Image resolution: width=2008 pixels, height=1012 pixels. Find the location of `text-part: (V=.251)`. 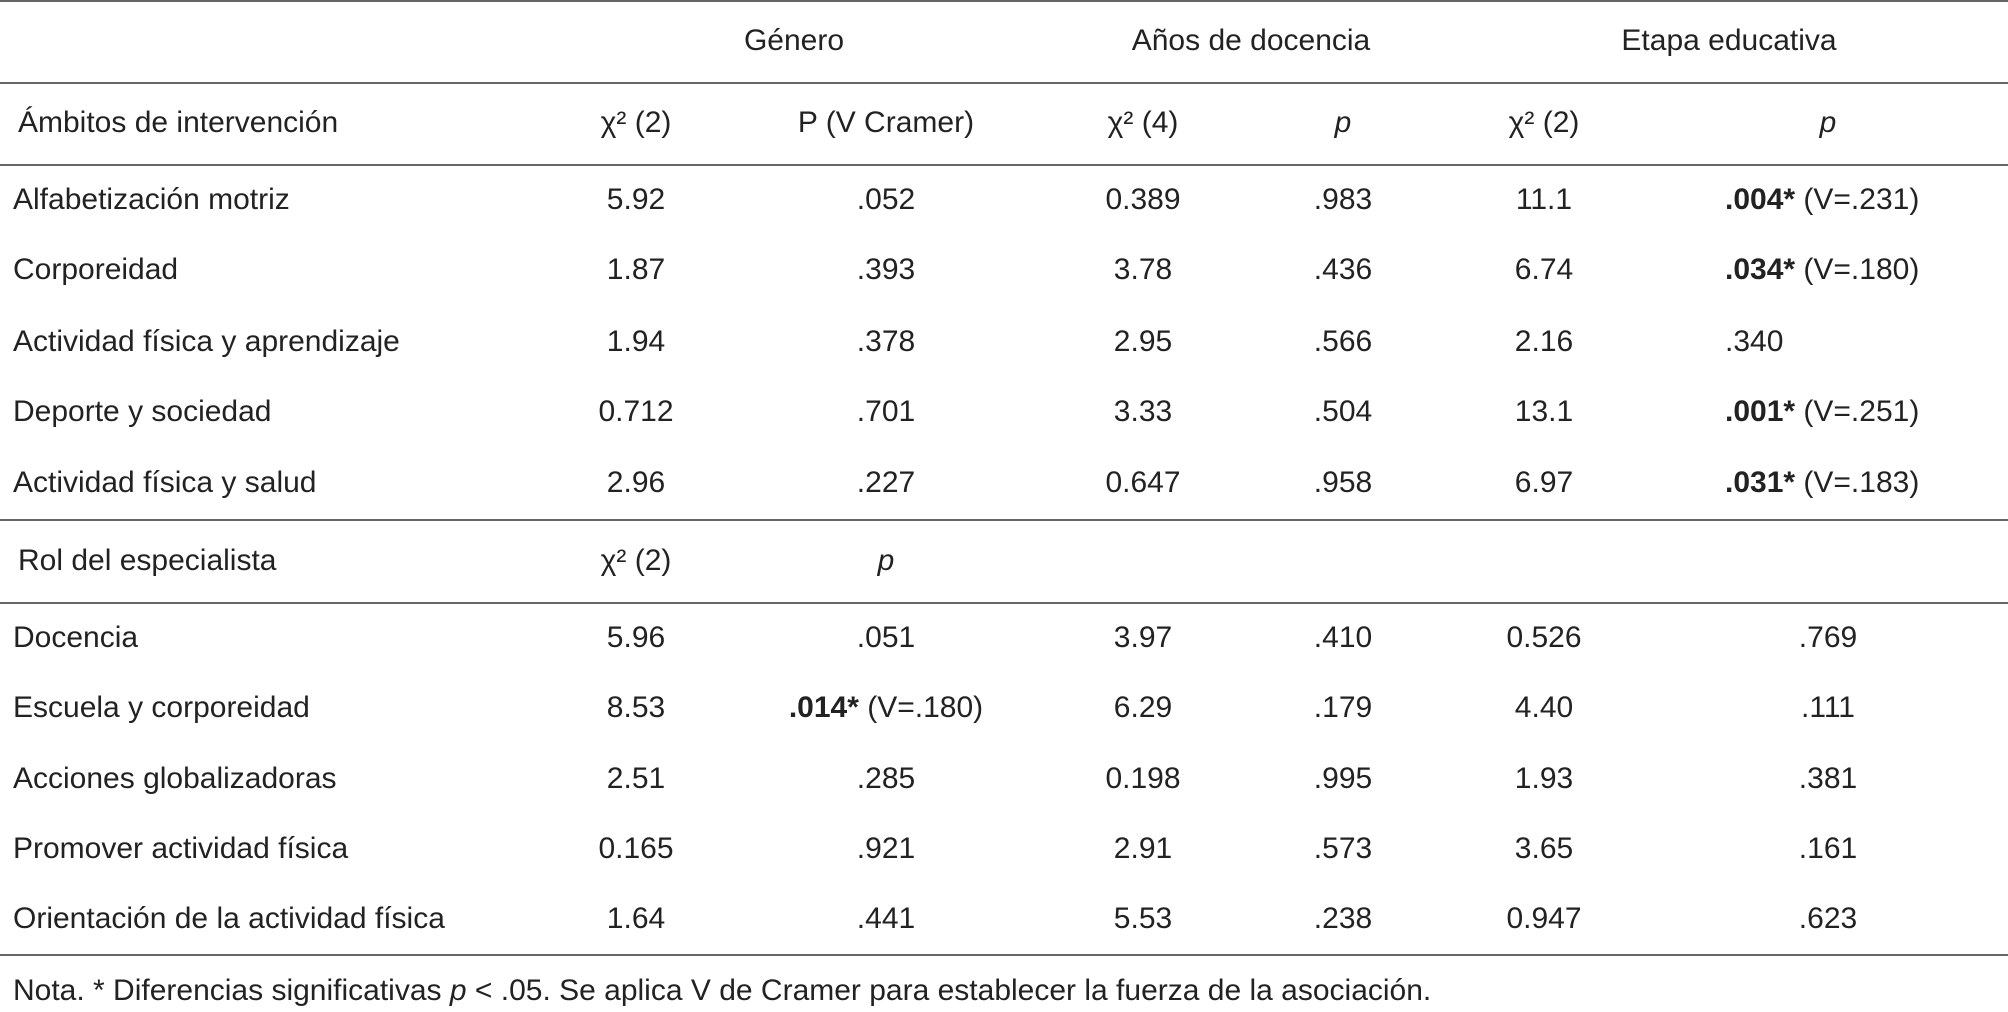

text-part: (V=.251) is located at coordinates (1857, 411).